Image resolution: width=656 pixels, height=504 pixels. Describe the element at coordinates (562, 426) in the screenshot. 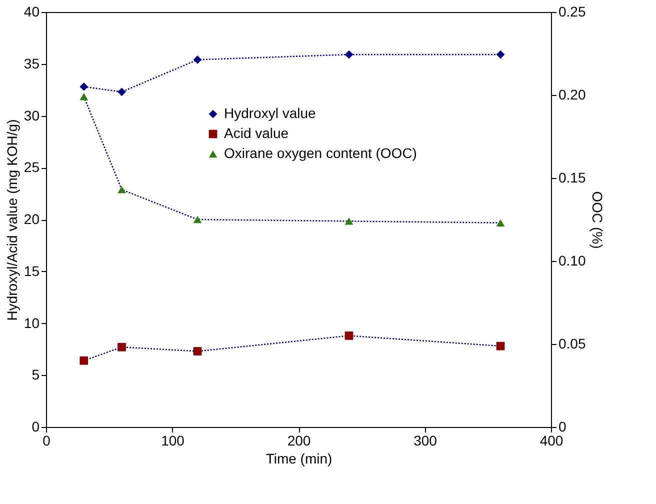

I see `y2-tick-label: 0` at that location.